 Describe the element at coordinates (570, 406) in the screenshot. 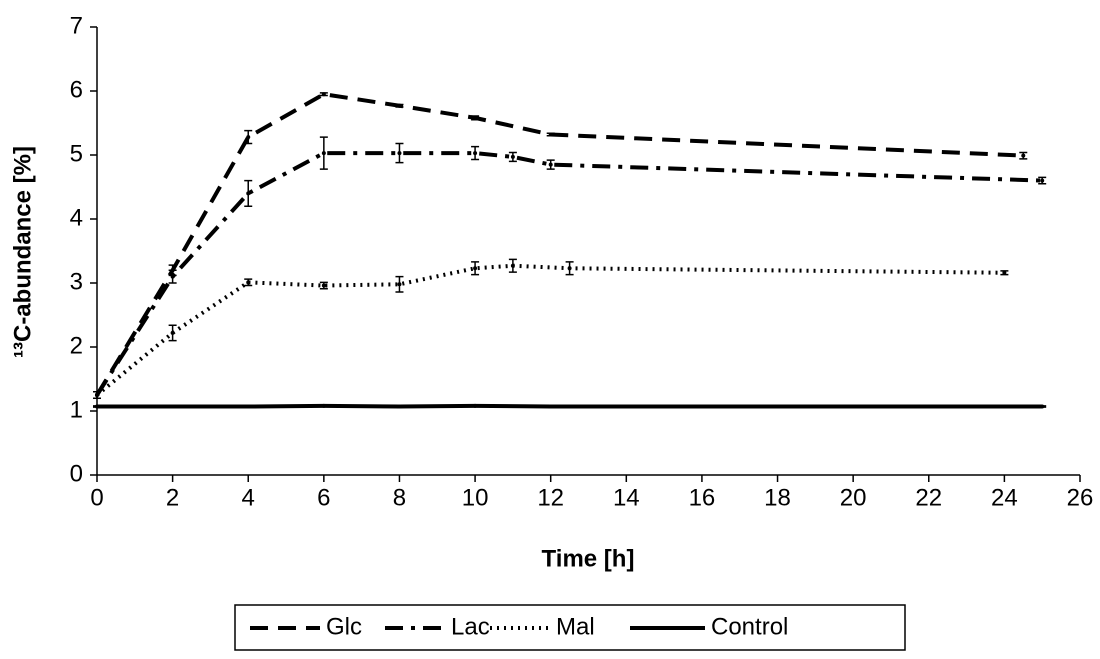

I see `series-line` at that location.